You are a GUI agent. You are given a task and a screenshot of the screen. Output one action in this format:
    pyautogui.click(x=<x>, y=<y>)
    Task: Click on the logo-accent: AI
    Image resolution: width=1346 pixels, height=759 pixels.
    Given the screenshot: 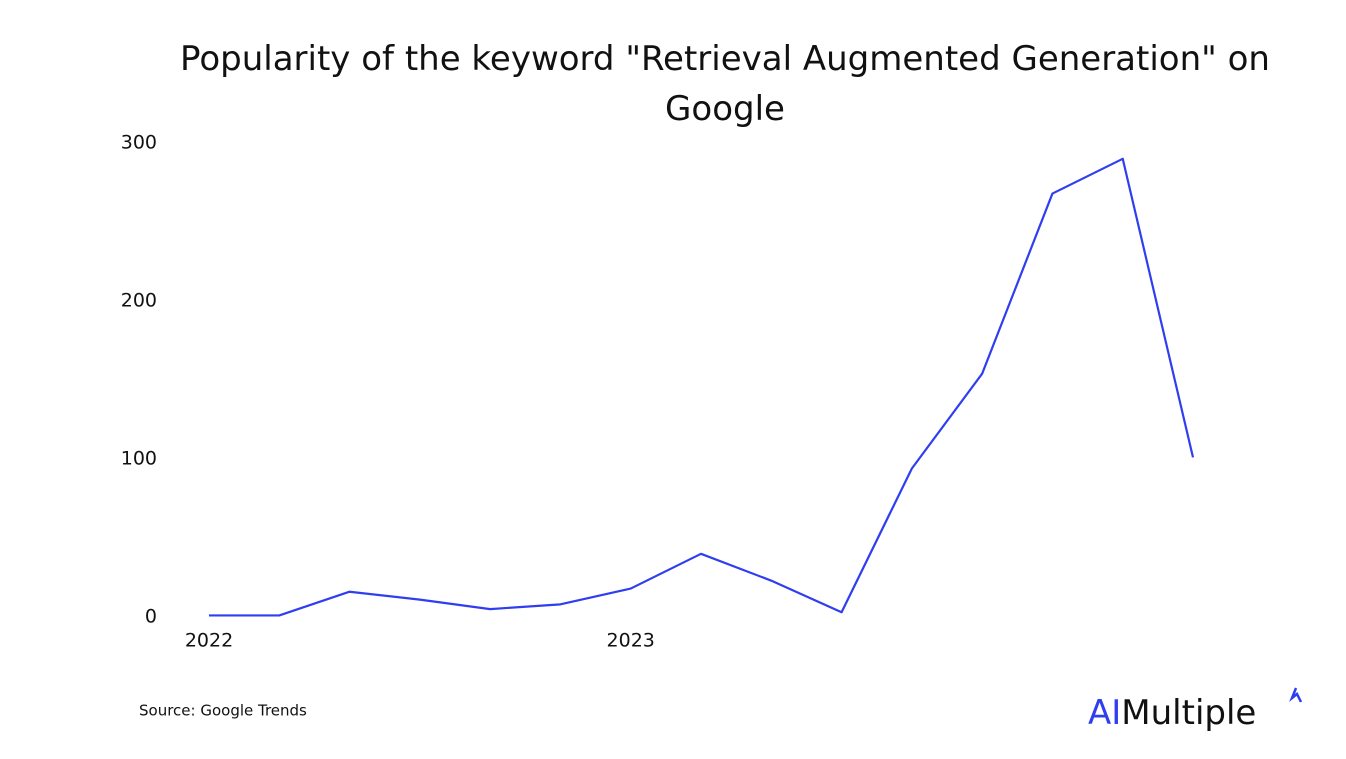 What is the action you would take?
    pyautogui.click(x=1104, y=713)
    